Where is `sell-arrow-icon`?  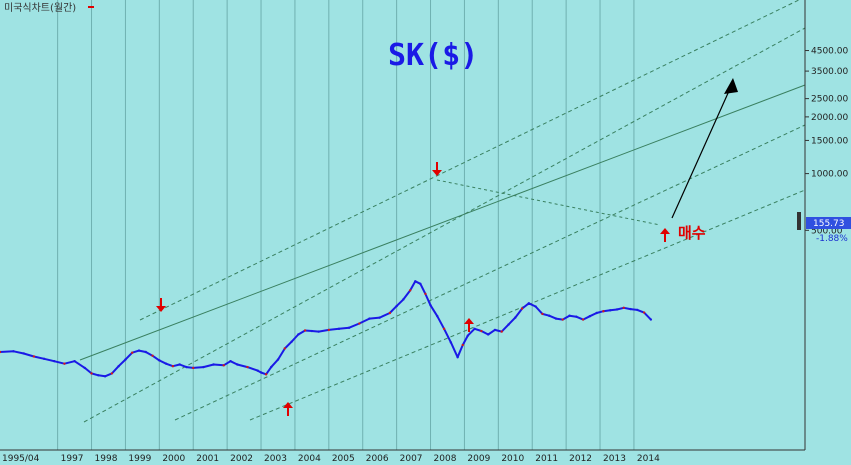 sell-arrow-icon is located at coordinates (161, 305).